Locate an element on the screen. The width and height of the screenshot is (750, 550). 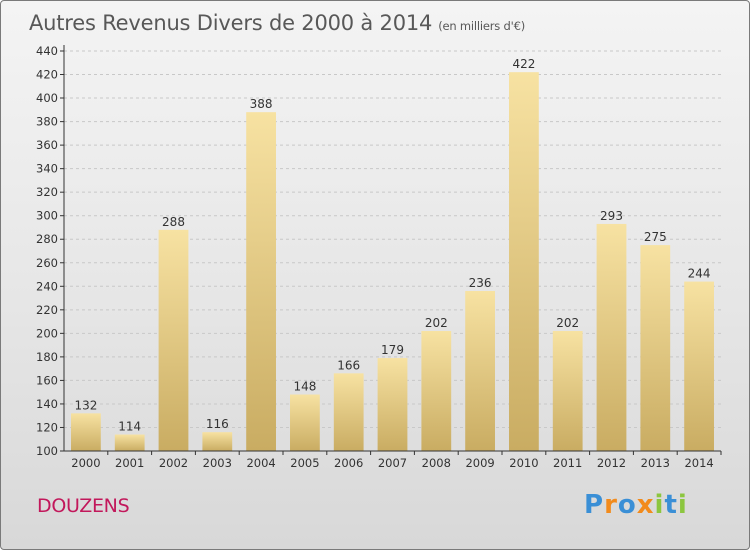
x-tick-label: 2014 is located at coordinates (698, 463).